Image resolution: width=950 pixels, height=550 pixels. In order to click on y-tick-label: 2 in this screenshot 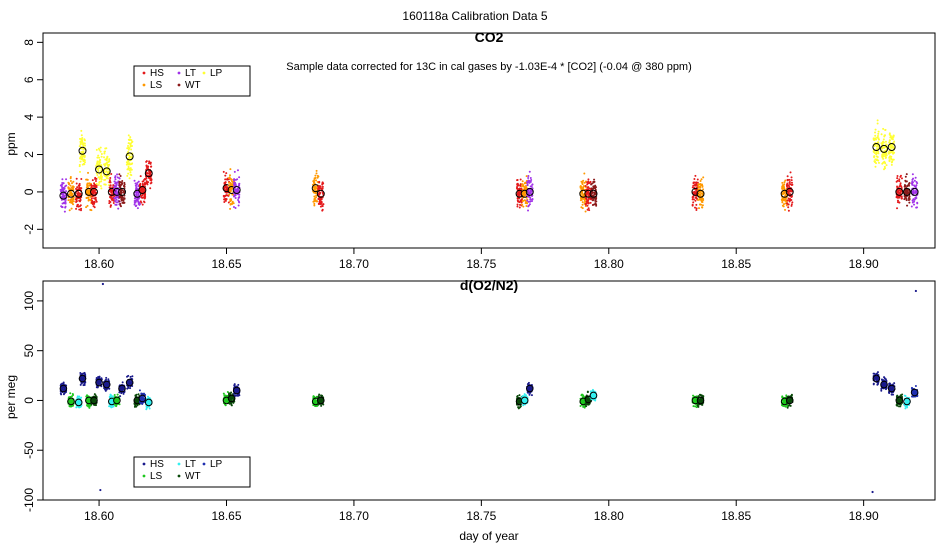, I will do `click(29, 154)`.